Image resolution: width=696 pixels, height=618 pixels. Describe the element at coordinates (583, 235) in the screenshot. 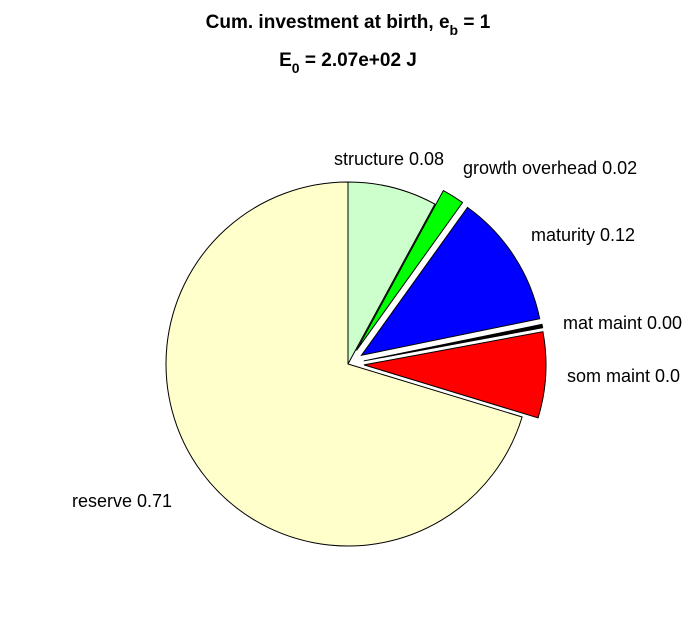

I see `slice-label-maturity: maturity 0.12` at that location.